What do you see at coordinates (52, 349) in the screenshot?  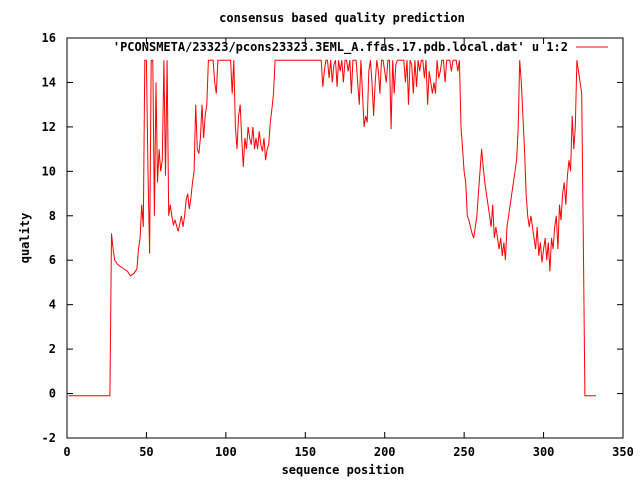 I see `y-tick-label: 2` at bounding box center [52, 349].